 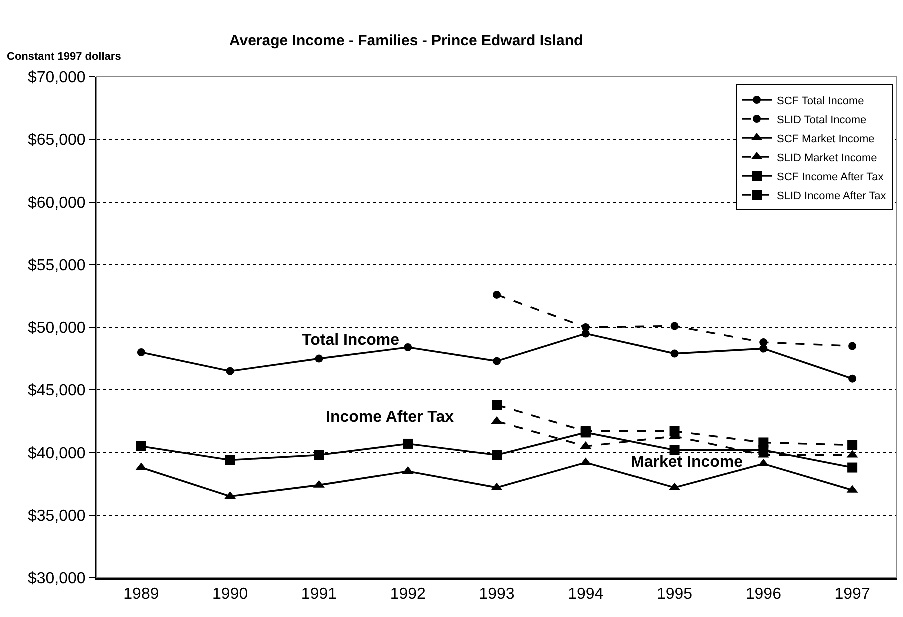 I want to click on x-tick-label: 1990, so click(x=230, y=595).